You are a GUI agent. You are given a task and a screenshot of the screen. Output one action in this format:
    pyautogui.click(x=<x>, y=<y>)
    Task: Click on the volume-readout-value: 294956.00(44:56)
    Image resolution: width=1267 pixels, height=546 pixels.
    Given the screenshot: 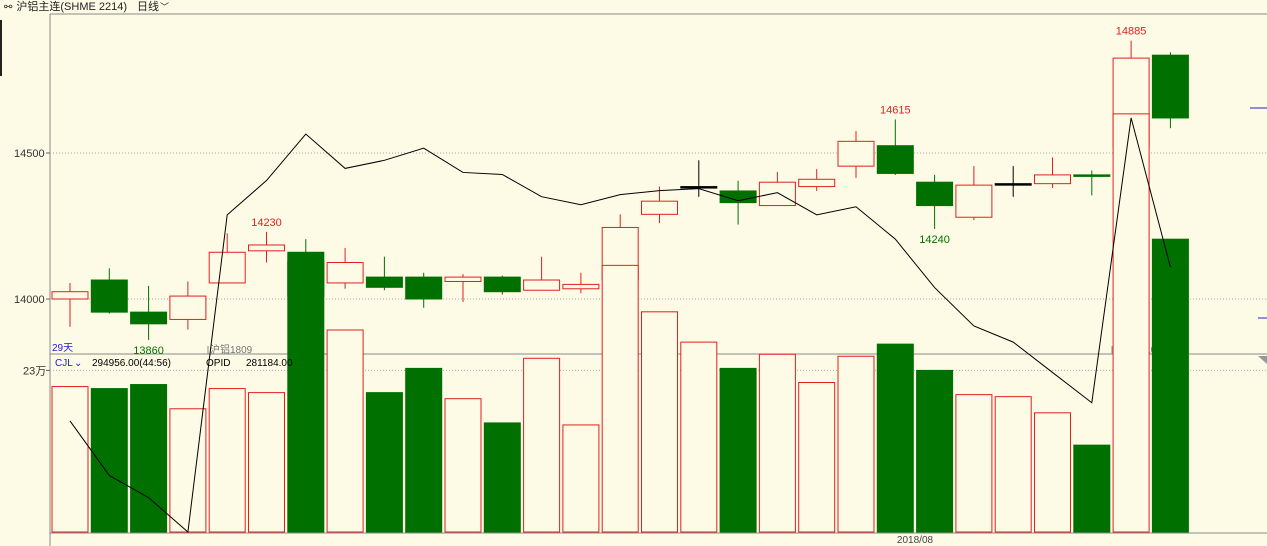 What is the action you would take?
    pyautogui.click(x=131, y=363)
    